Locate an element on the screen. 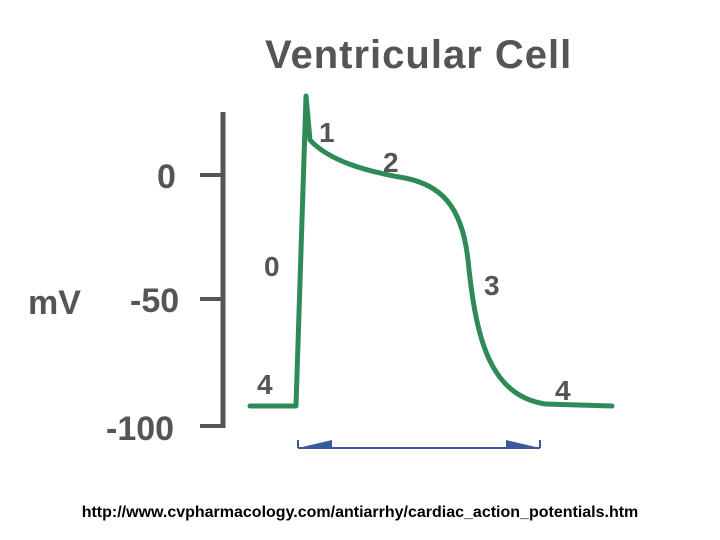  arrow-left-head-icon is located at coordinates (315, 444).